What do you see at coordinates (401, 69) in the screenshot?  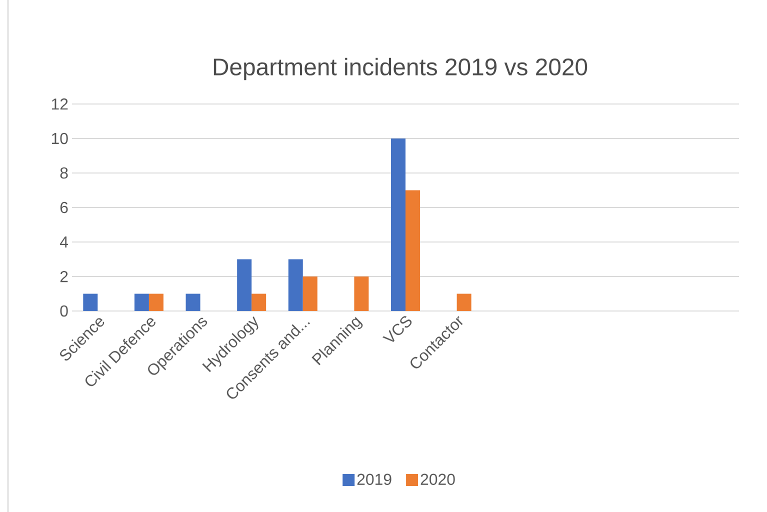 I see `chart-title: Department incidents 2019 vs 2020` at bounding box center [401, 69].